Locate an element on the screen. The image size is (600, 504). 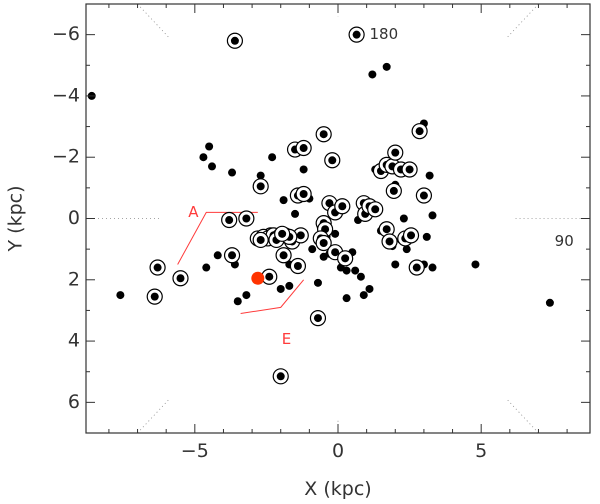
y-tick-label: −6 is located at coordinates (66, 34).